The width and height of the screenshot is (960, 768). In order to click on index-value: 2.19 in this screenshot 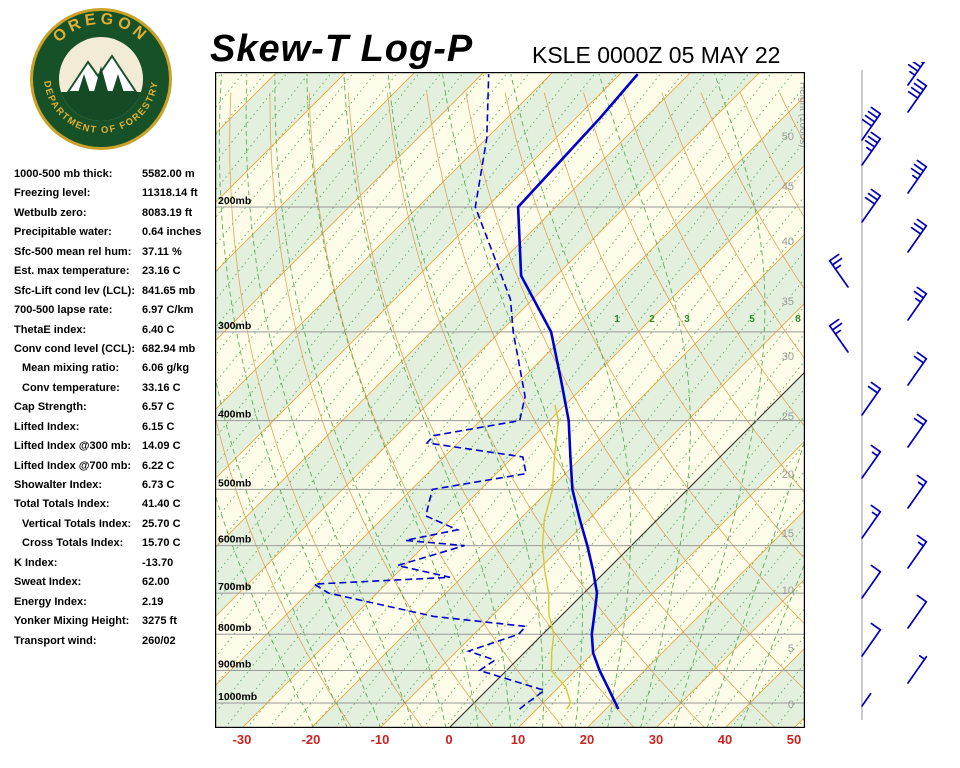, I will do `click(153, 601)`.